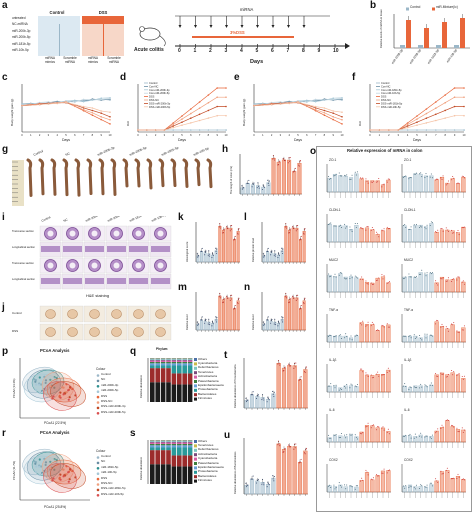  What do you see at coordinates (244, 112) in the screenshot?
I see `y-axis-label: Body weight gain (g)` at bounding box center [244, 112].